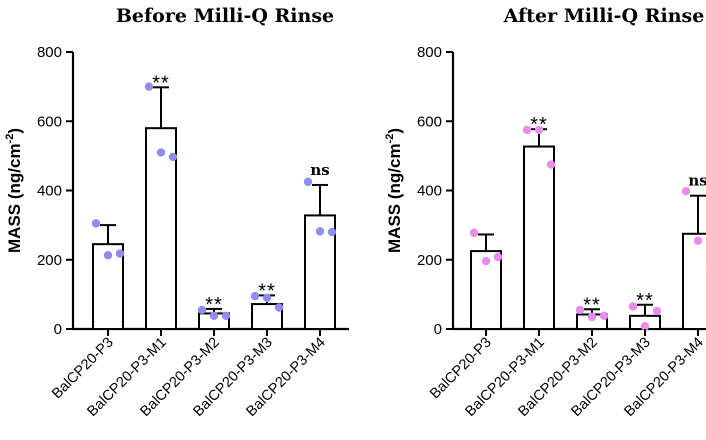 The width and height of the screenshot is (706, 440). I want to click on chart-title: Before Milli-Q Rinse, so click(225, 16).